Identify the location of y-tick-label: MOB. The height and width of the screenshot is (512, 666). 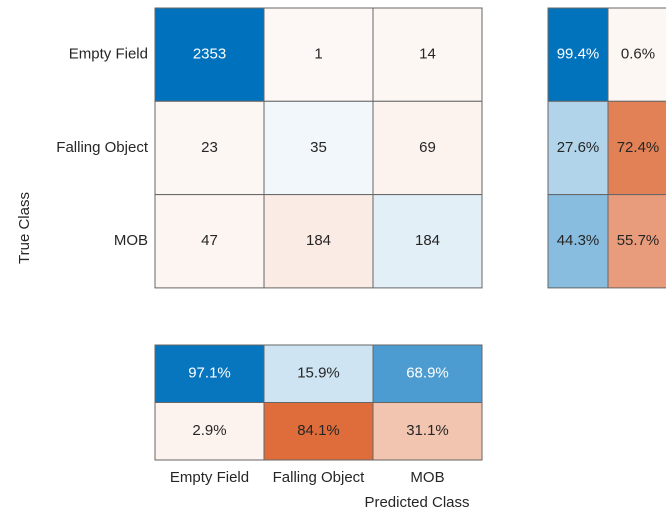
(131, 240).